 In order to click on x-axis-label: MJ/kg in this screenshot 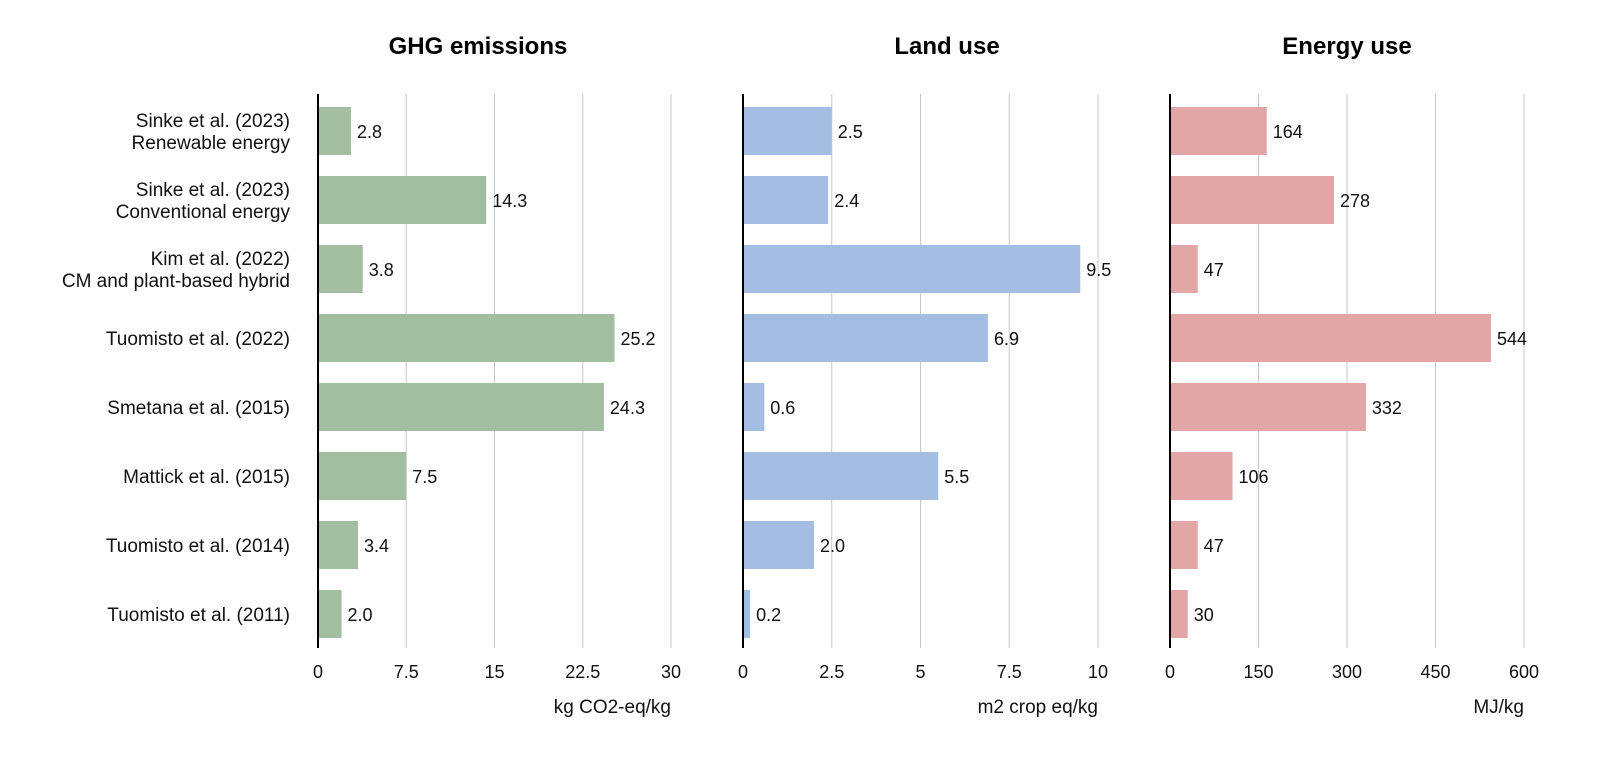, I will do `click(1498, 707)`.